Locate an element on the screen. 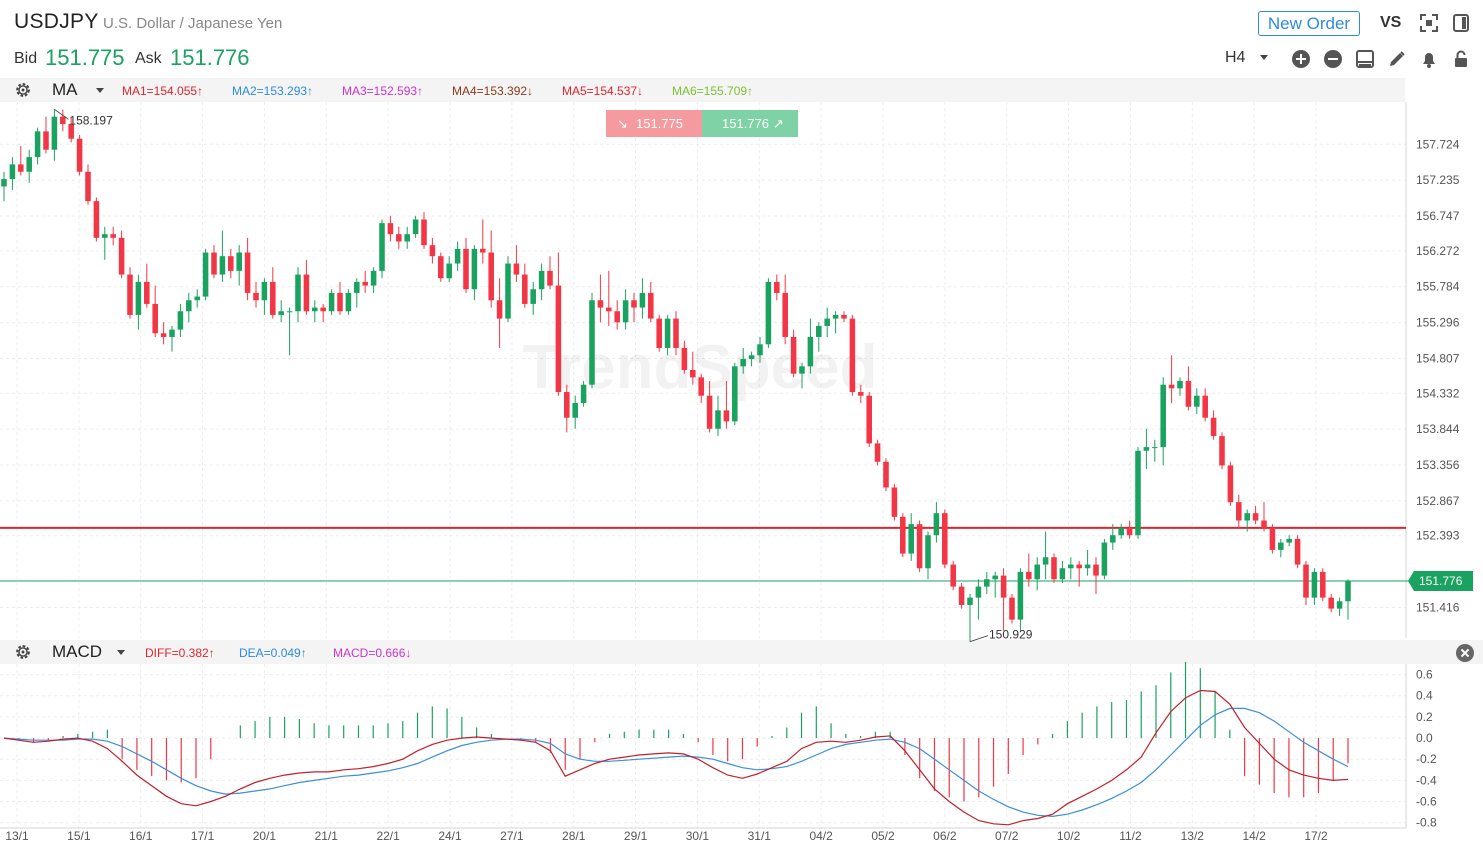  time-tick-label: 21/1 is located at coordinates (327, 836).